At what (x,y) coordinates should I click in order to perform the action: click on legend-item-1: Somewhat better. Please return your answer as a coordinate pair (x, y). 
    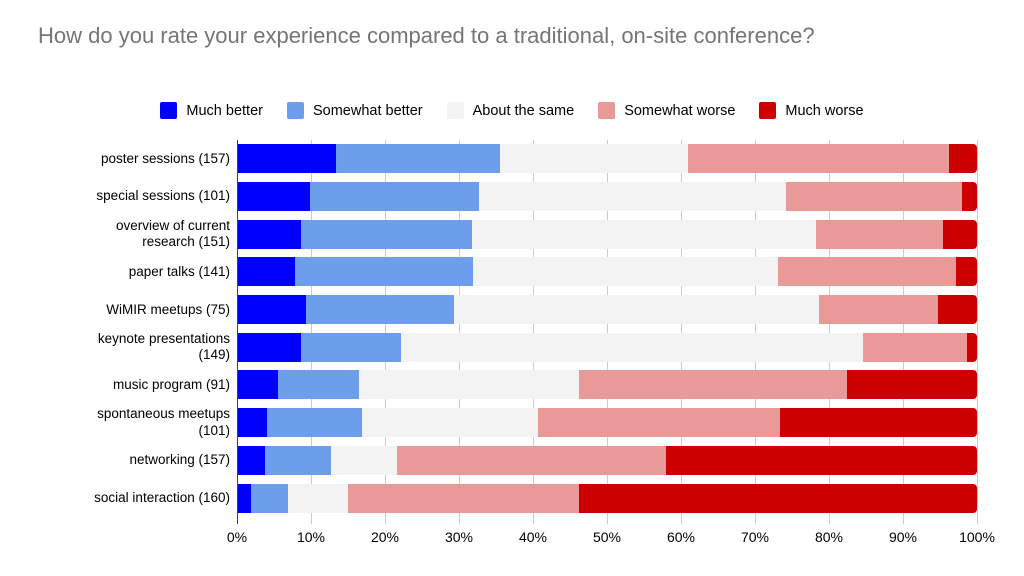
    Looking at the image, I should click on (354, 110).